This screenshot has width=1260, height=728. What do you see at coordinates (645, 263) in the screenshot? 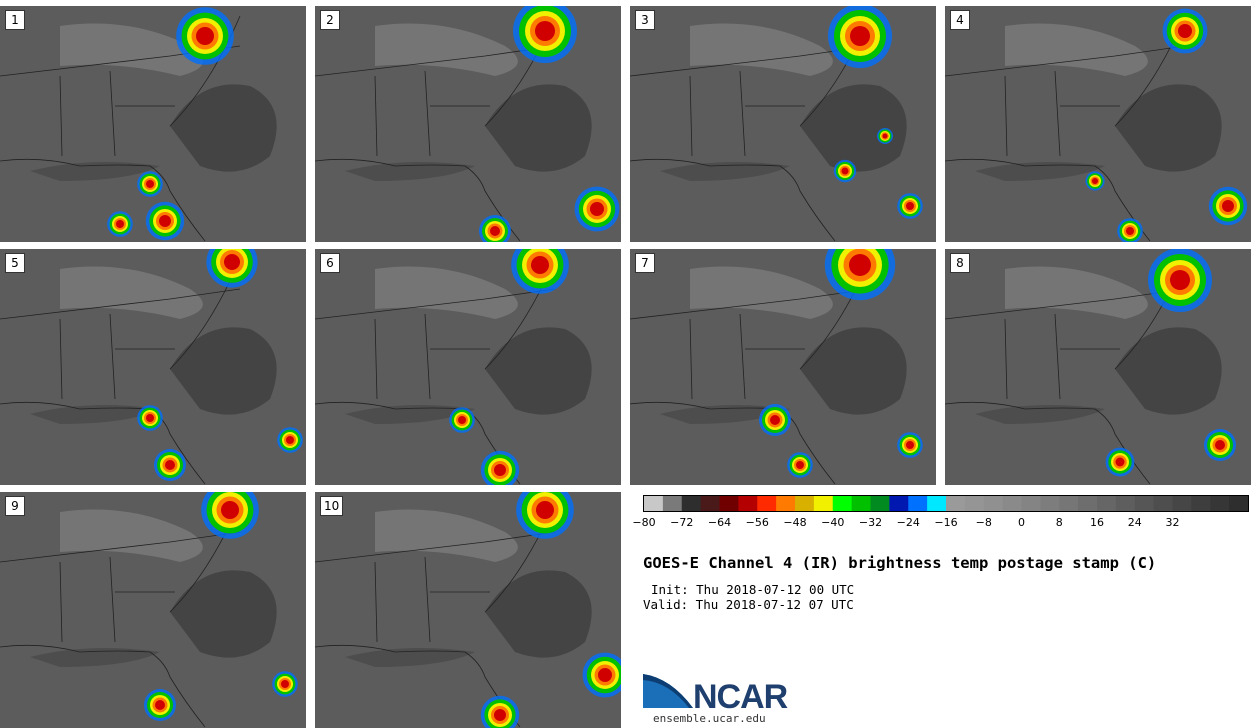
I see `panel-label: 7` at bounding box center [645, 263].